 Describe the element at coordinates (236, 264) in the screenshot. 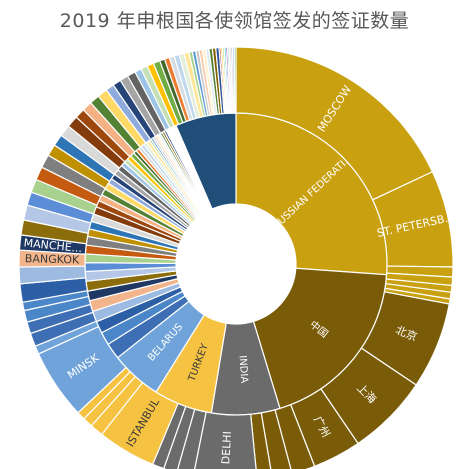

I see `center-hole` at that location.